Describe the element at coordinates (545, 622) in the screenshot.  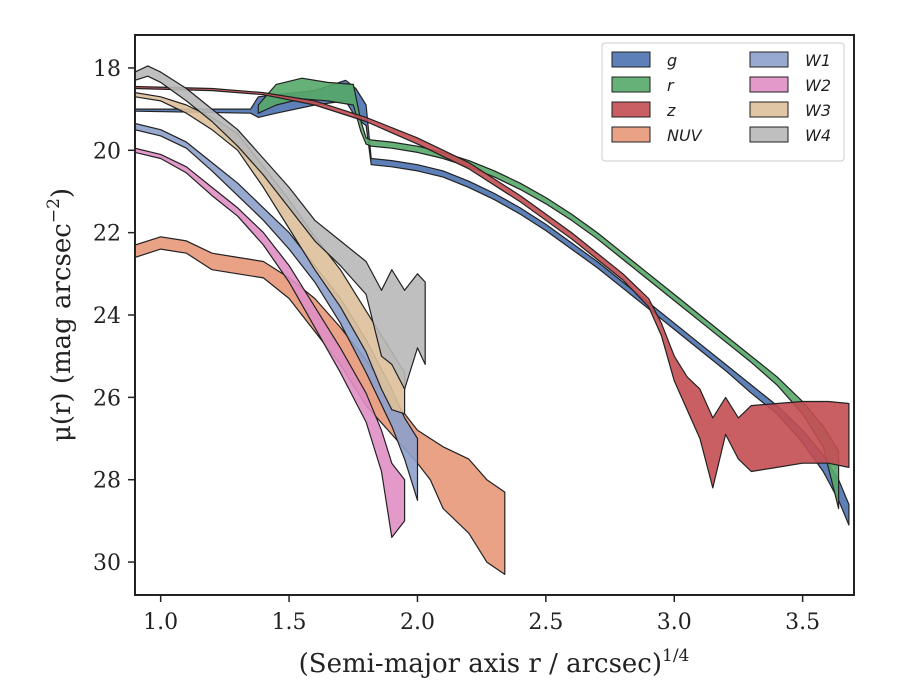
I see `x-tick-label: 2.5` at that location.